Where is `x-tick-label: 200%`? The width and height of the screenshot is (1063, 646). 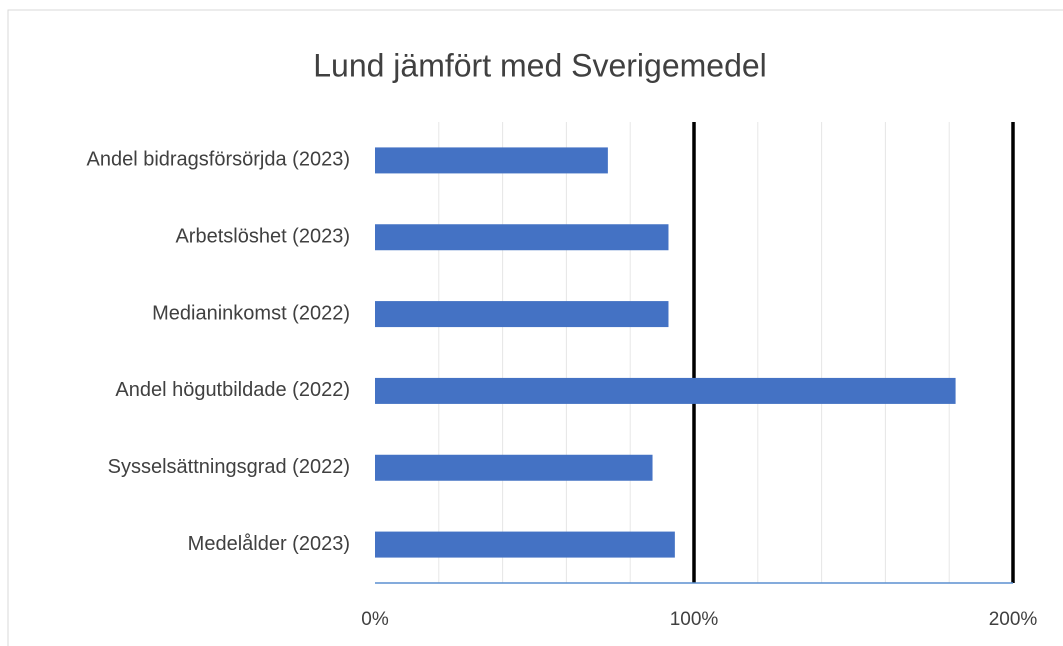 x-tick-label: 200% is located at coordinates (1013, 619).